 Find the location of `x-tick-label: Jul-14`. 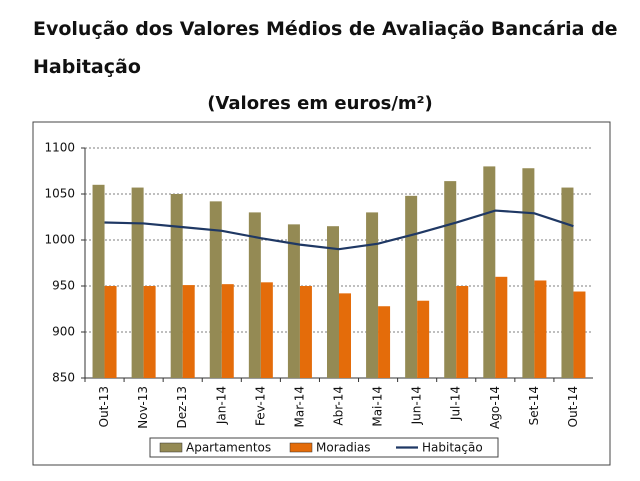

x-tick-label: Jul-14 is located at coordinates (456, 403).